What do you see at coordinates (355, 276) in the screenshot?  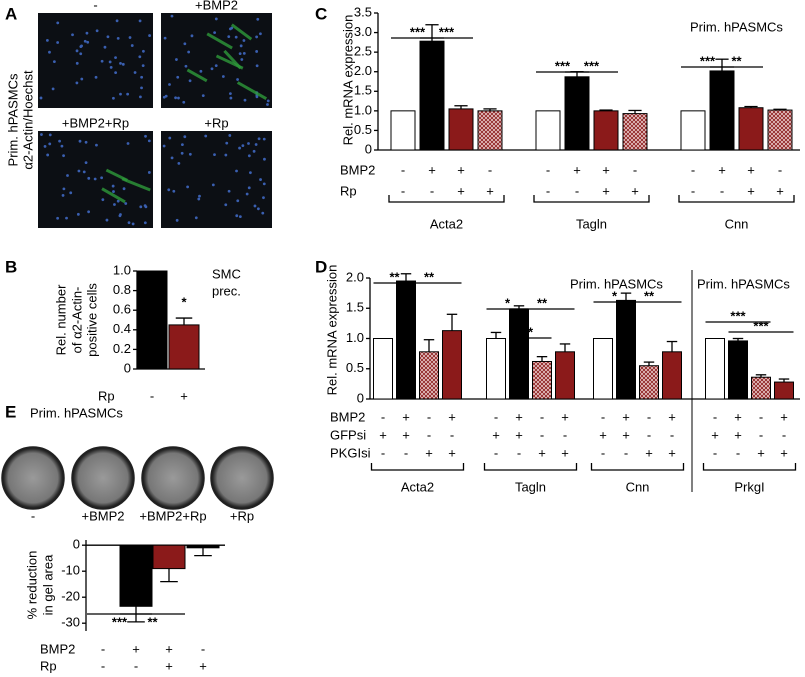 I see `y-tick-label: 2.0` at bounding box center [355, 276].